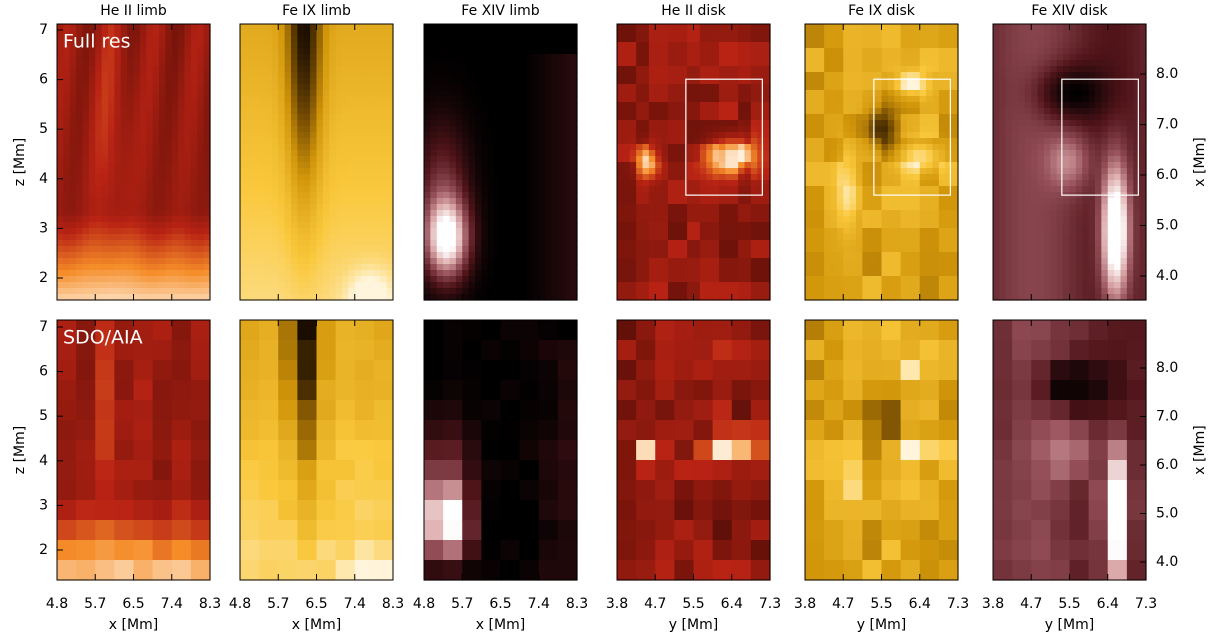 This screenshot has height=641, width=1216. I want to click on column-title: Fe IX disk, so click(882, 11).